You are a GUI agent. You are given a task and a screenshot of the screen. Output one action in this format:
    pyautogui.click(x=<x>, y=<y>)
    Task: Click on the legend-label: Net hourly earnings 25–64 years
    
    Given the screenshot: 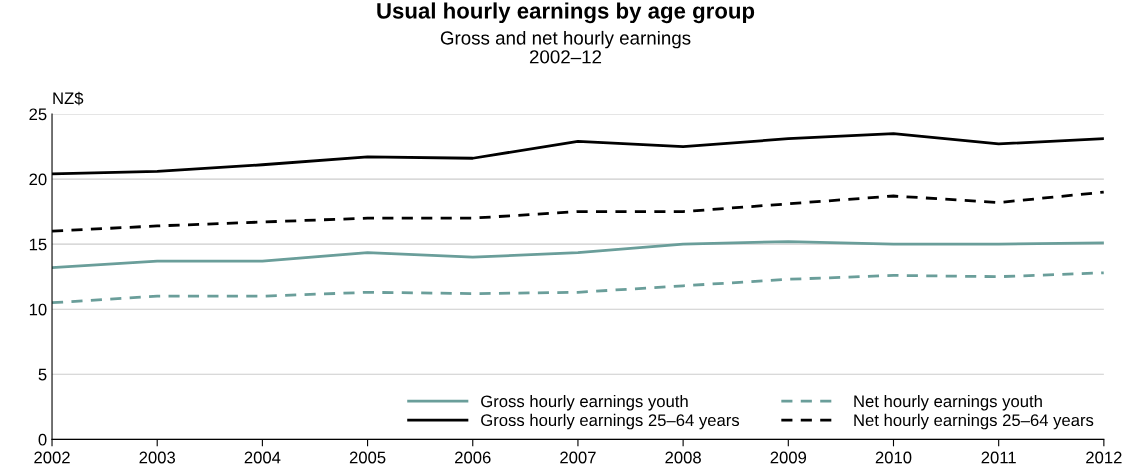 What is the action you would take?
    pyautogui.click(x=974, y=421)
    